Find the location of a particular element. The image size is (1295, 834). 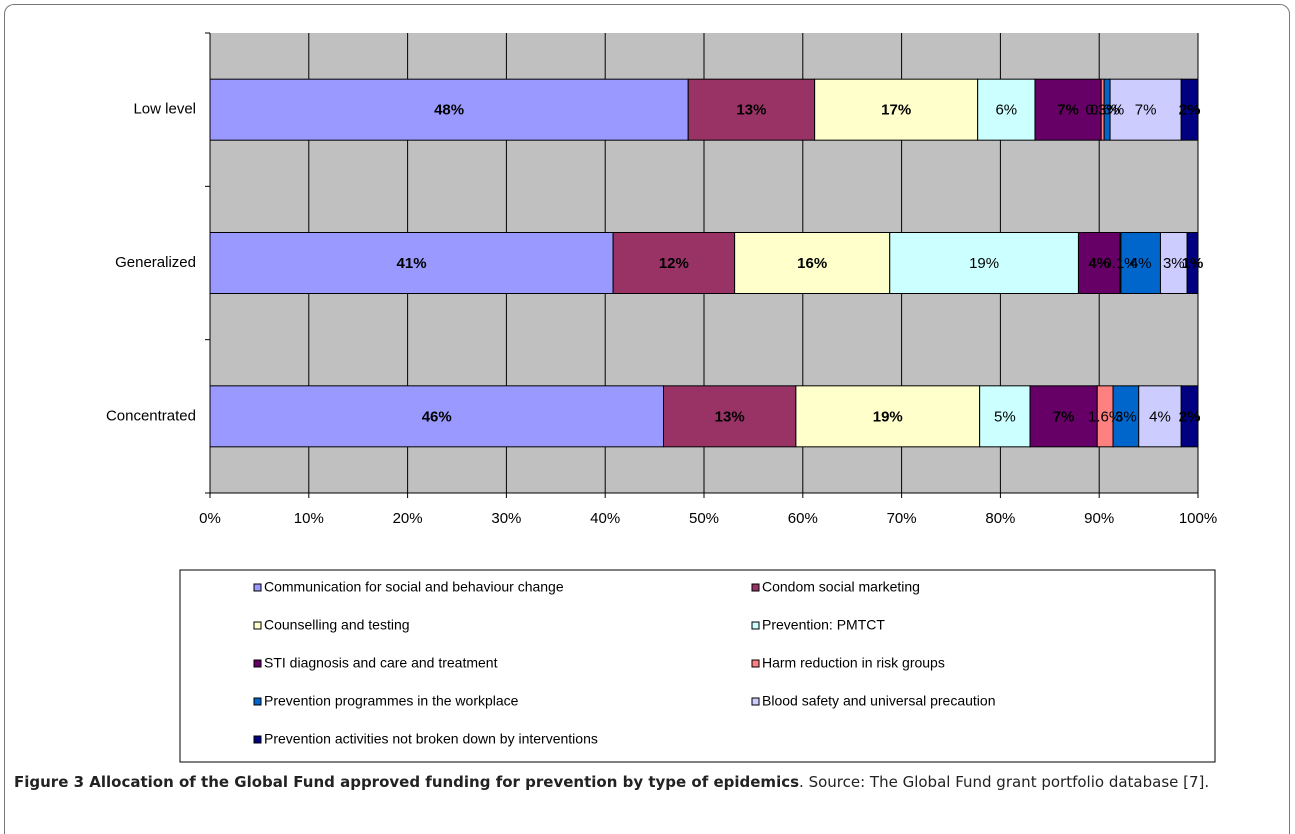

y-tick-label: Low level is located at coordinates (164, 109).